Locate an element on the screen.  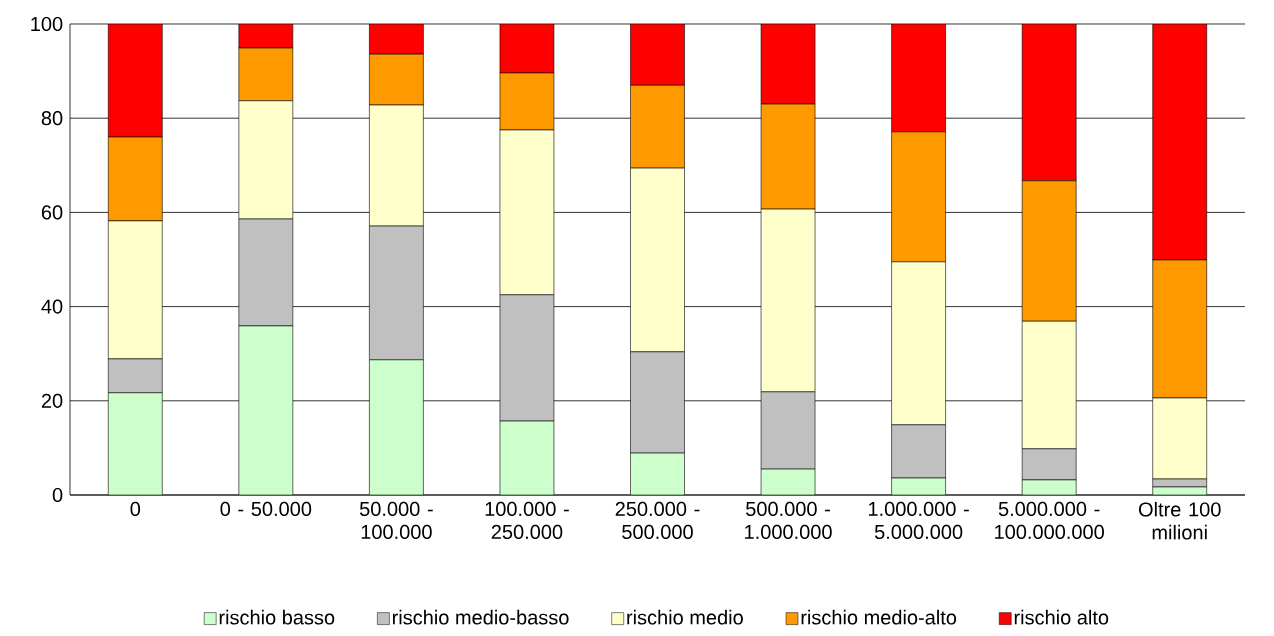
legend-label: rischio basso is located at coordinates (277, 617).